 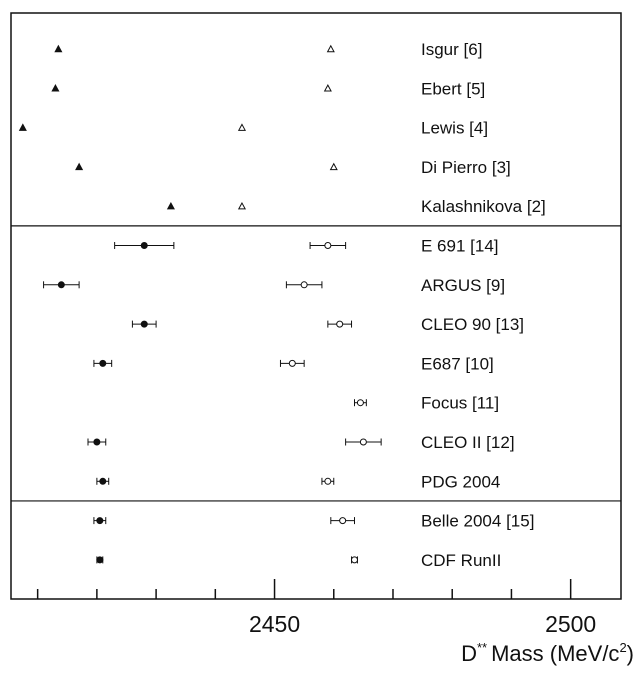 I want to click on data-row: Di Pierro [3], so click(x=293, y=167).